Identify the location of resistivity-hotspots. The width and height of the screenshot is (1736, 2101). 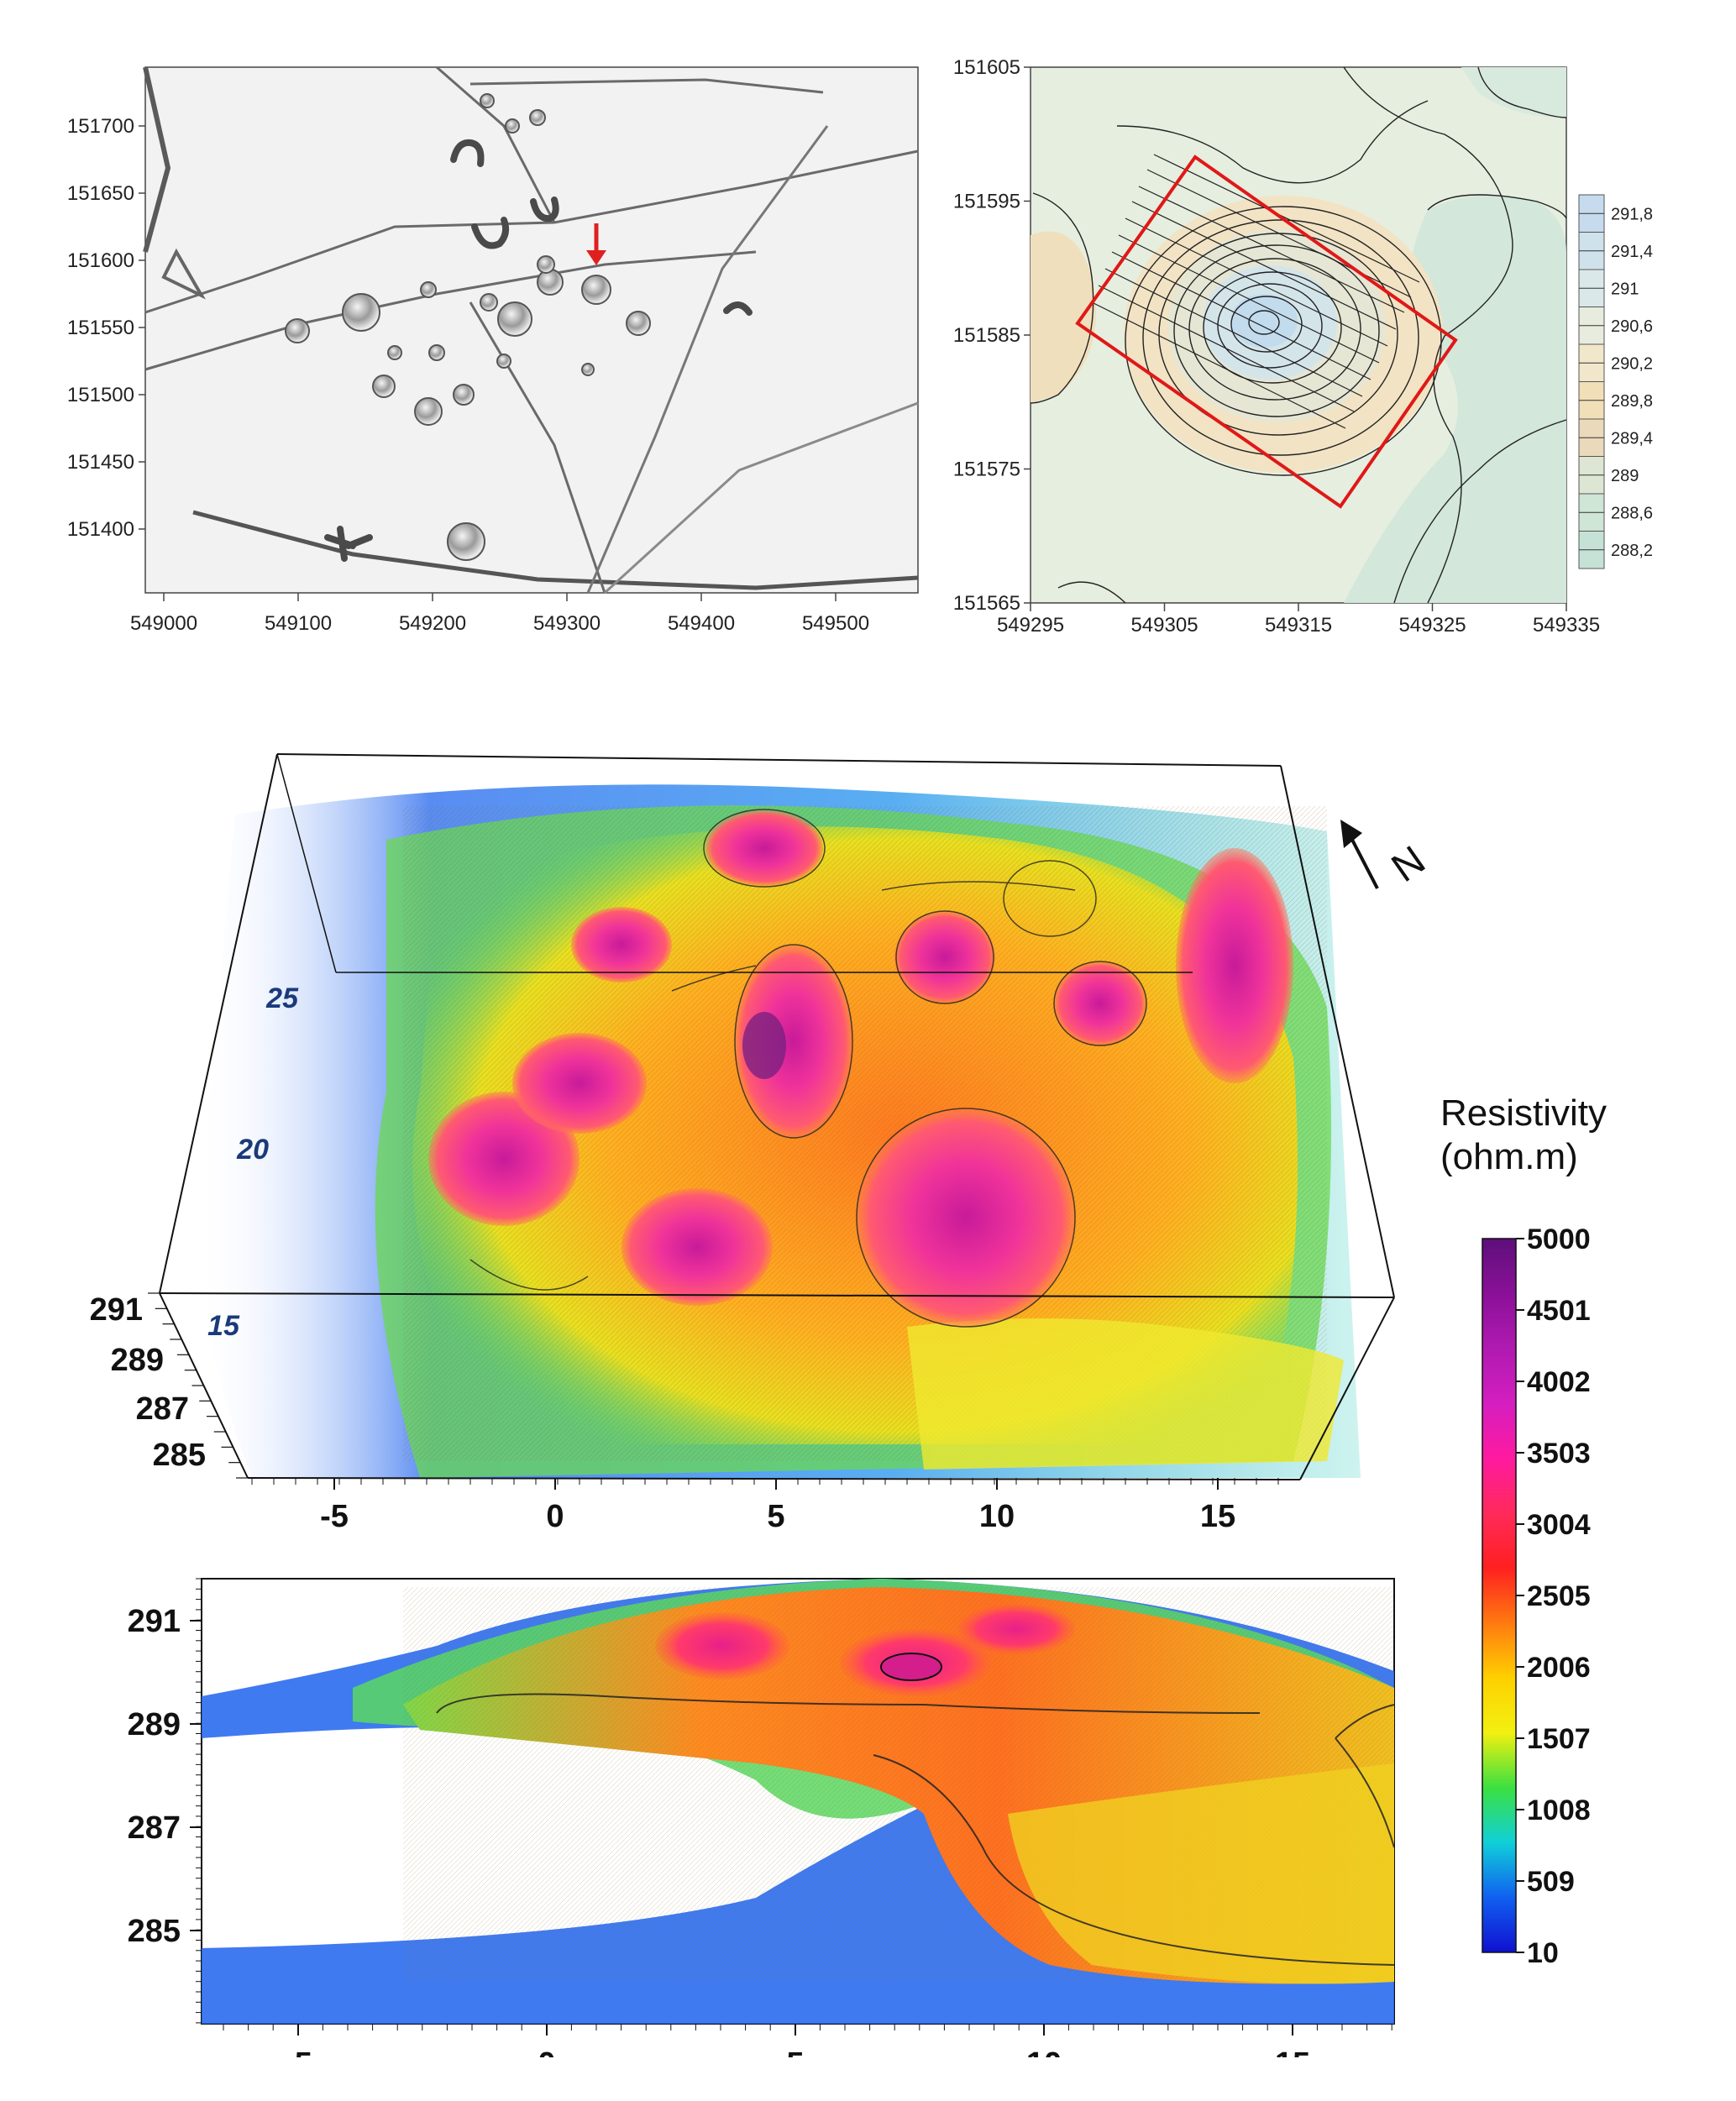
(860, 1068).